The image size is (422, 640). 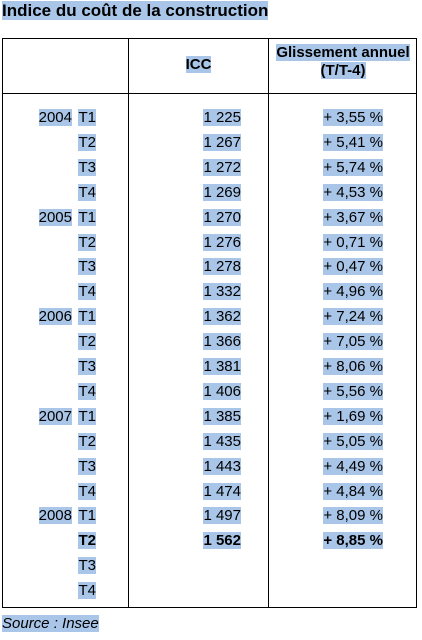 What do you see at coordinates (353, 466) in the screenshot?
I see `cell-text: + 4,49 %` at bounding box center [353, 466].